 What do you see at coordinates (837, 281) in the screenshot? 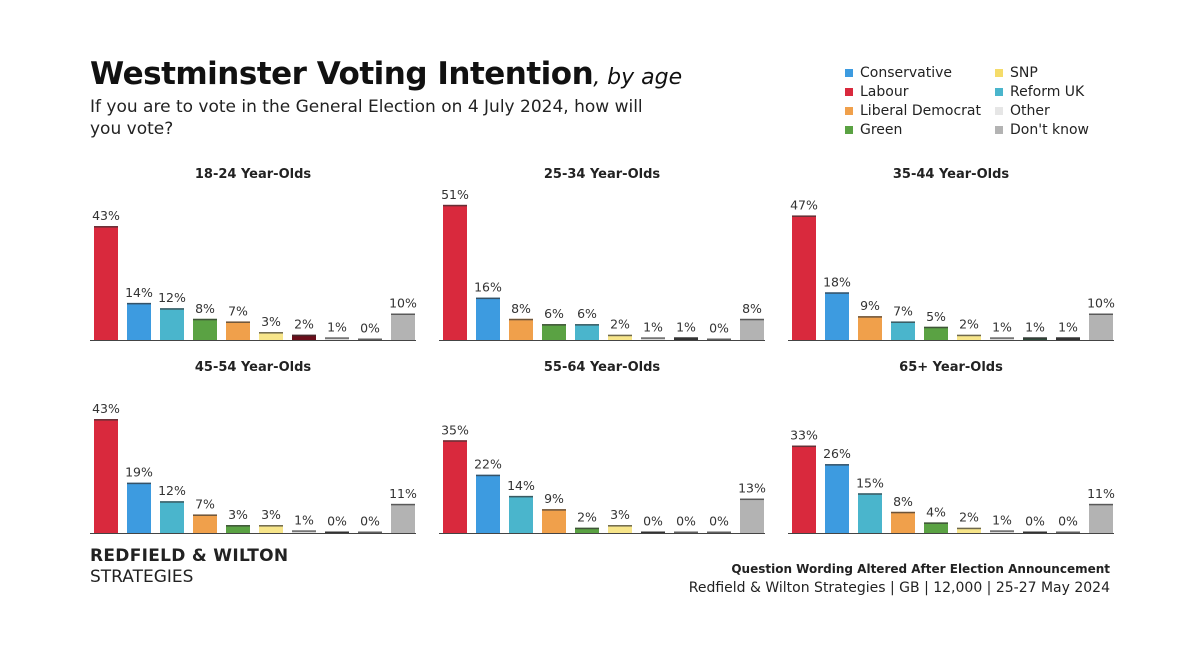
I see `data-label: 18%` at bounding box center [837, 281].